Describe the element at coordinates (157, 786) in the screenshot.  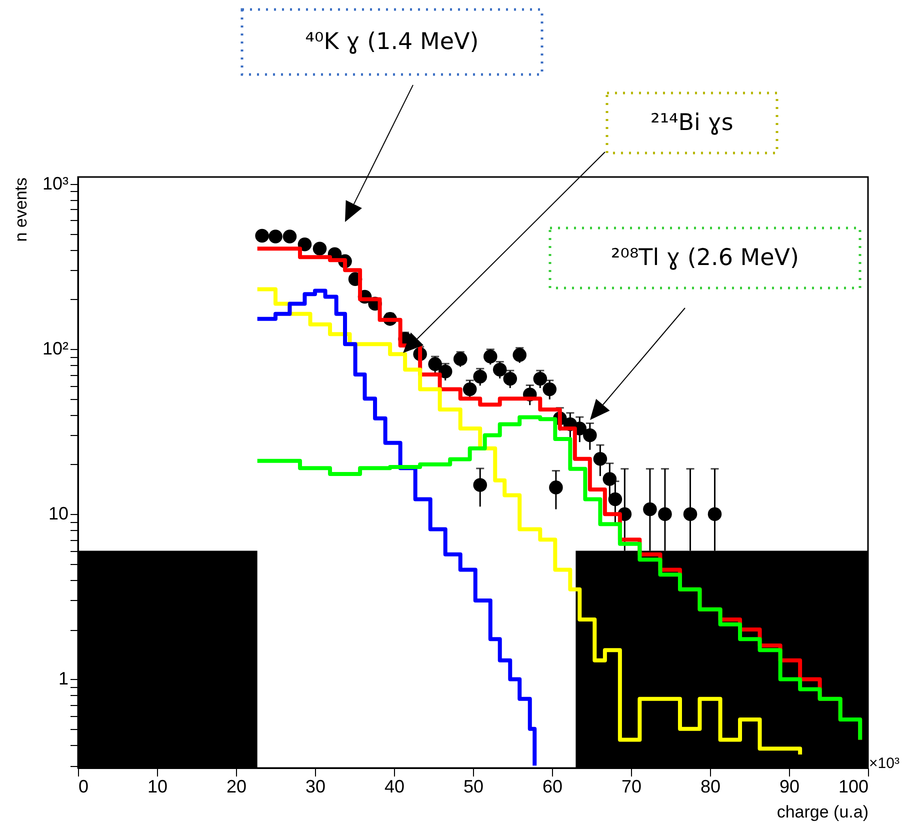
I see `x-tick-label: 10` at that location.